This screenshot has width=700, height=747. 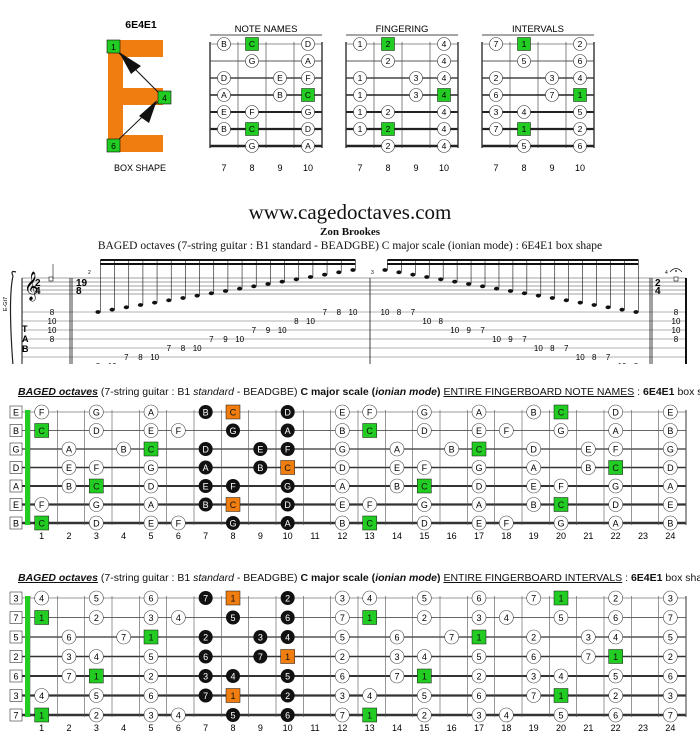 What do you see at coordinates (506, 728) in the screenshot?
I see `fret-number: 18` at bounding box center [506, 728].